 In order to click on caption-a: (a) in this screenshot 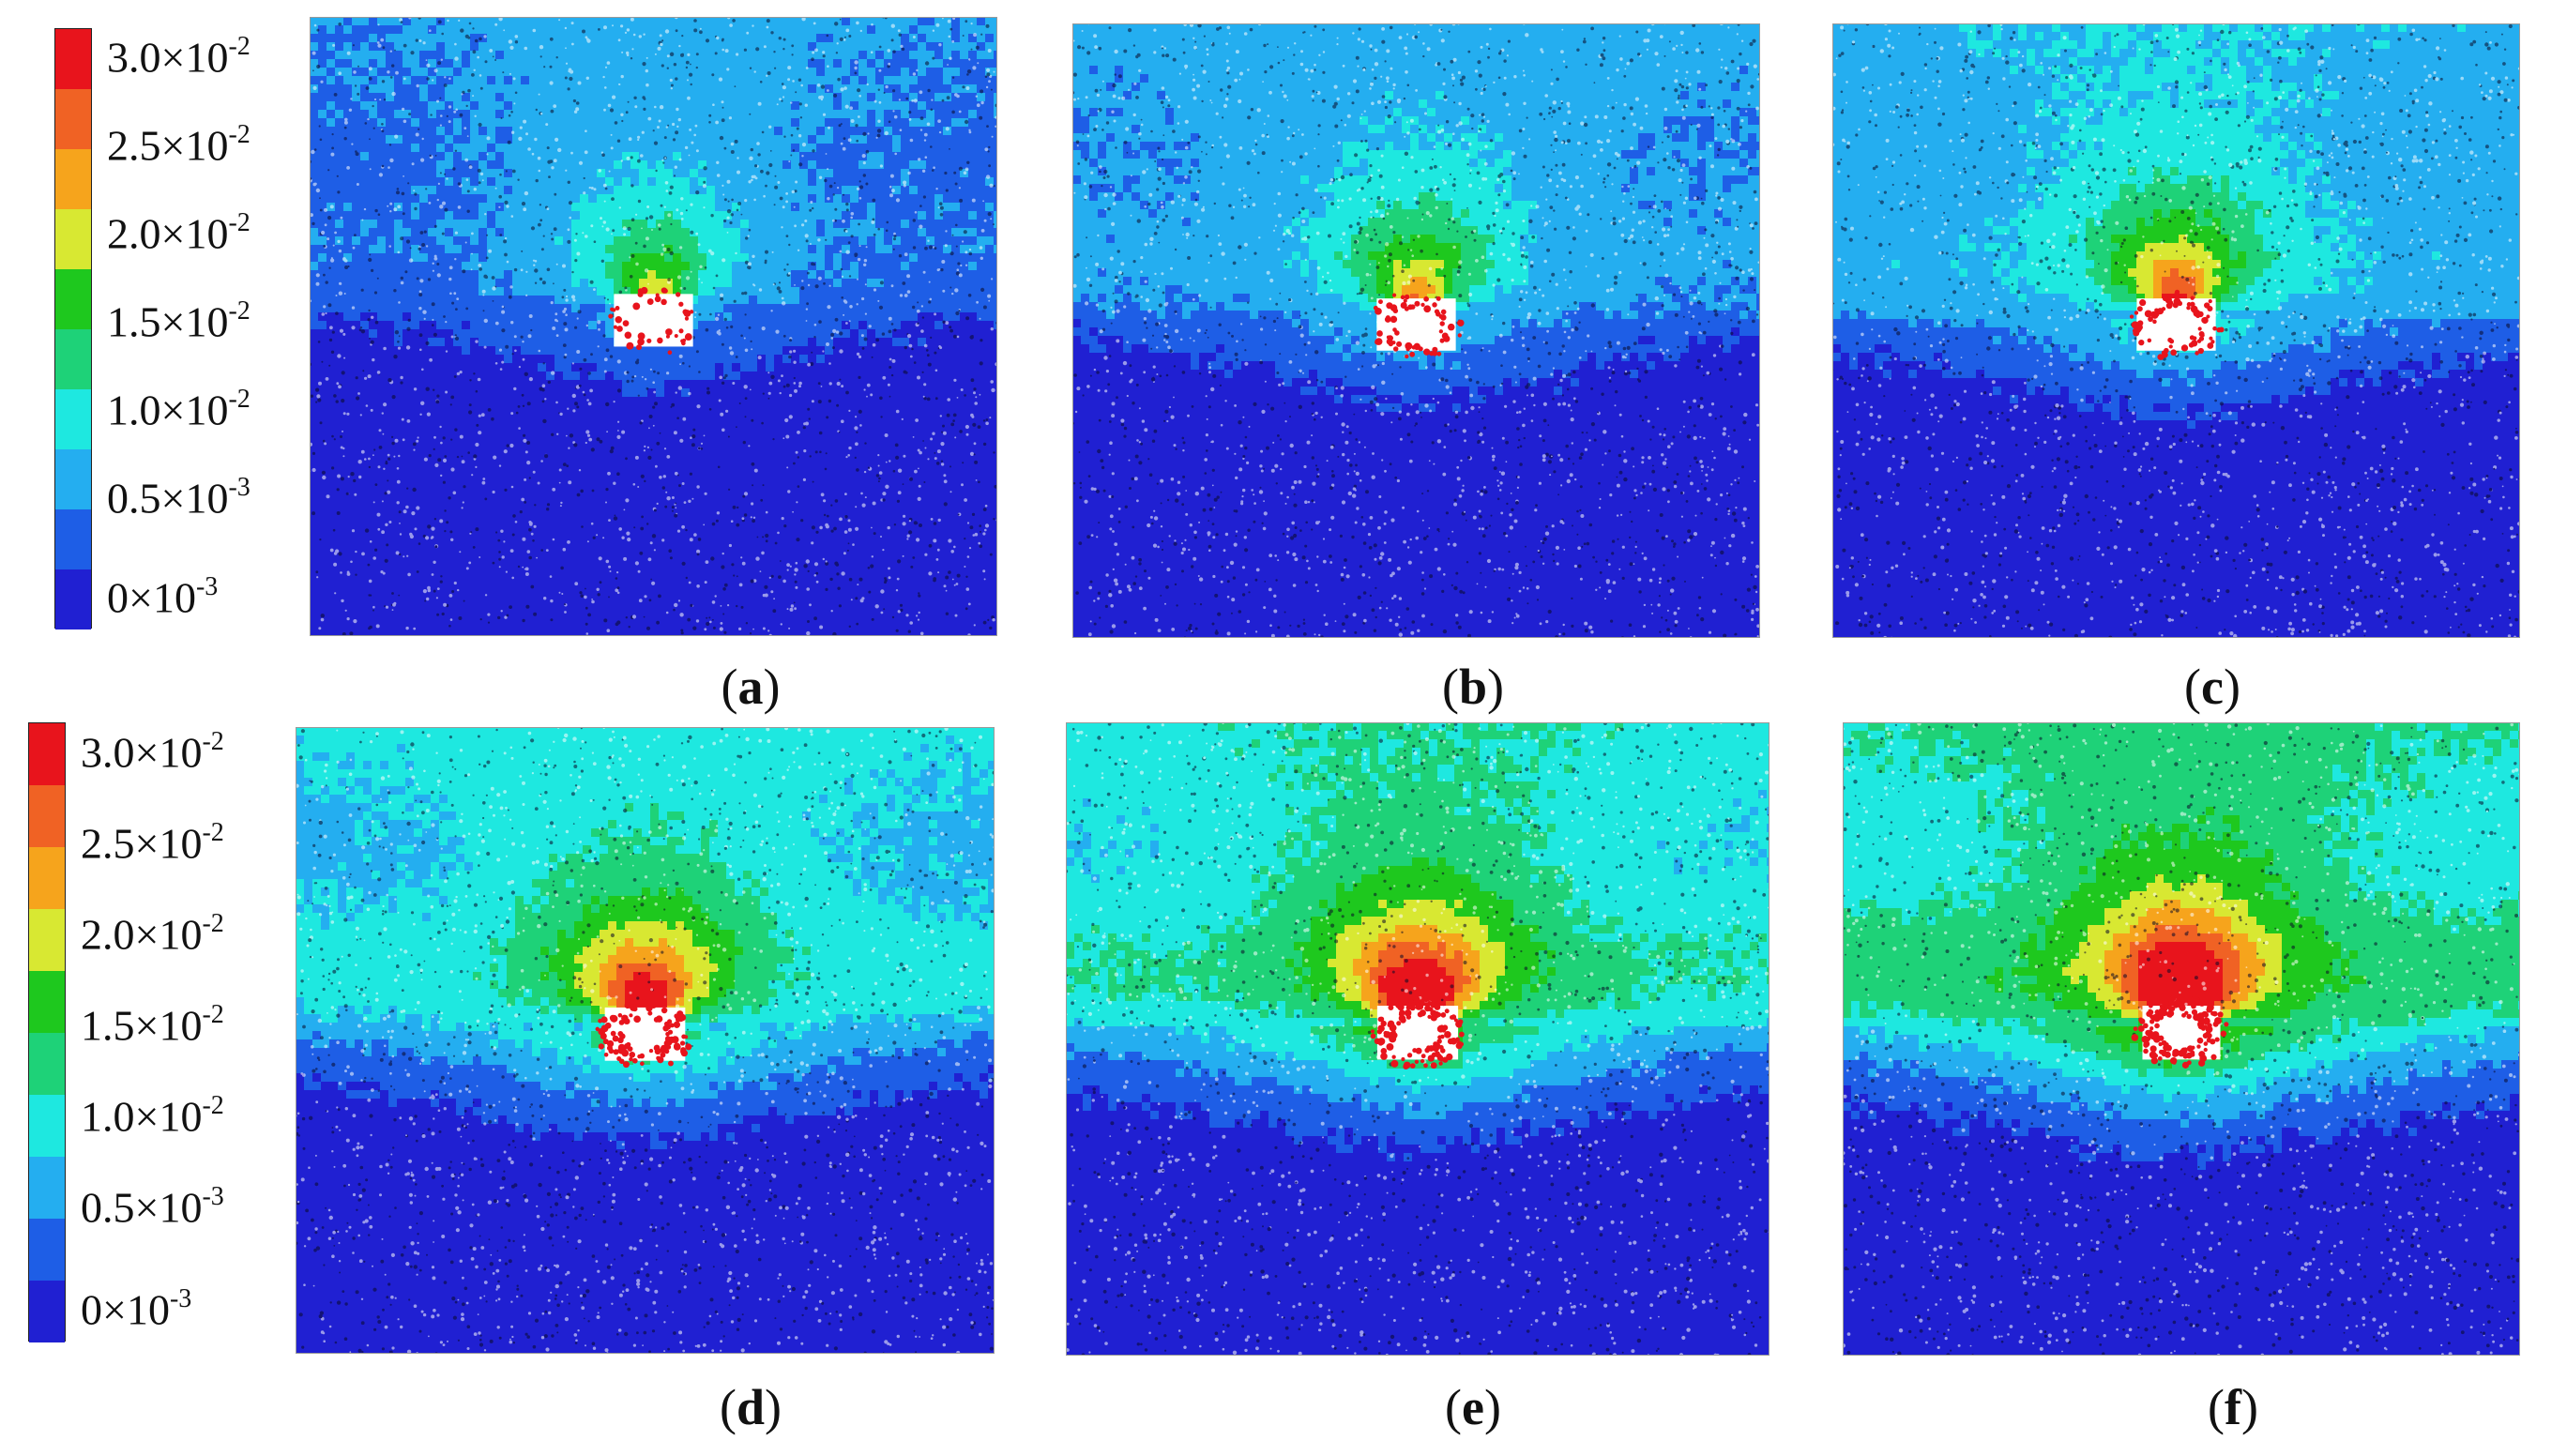, I will do `click(750, 686)`.